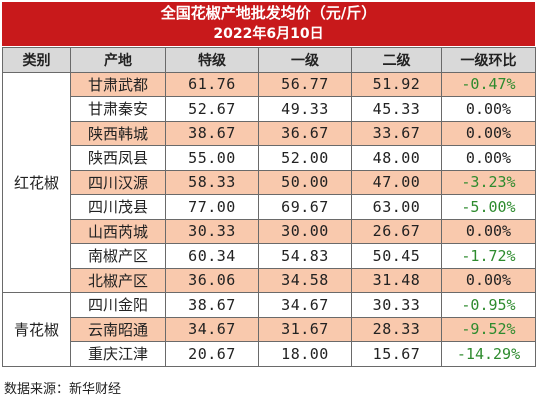 This screenshot has width=537, height=401. What do you see at coordinates (212, 256) in the screenshot?
I see `special-price-cell: 60.34` at bounding box center [212, 256].